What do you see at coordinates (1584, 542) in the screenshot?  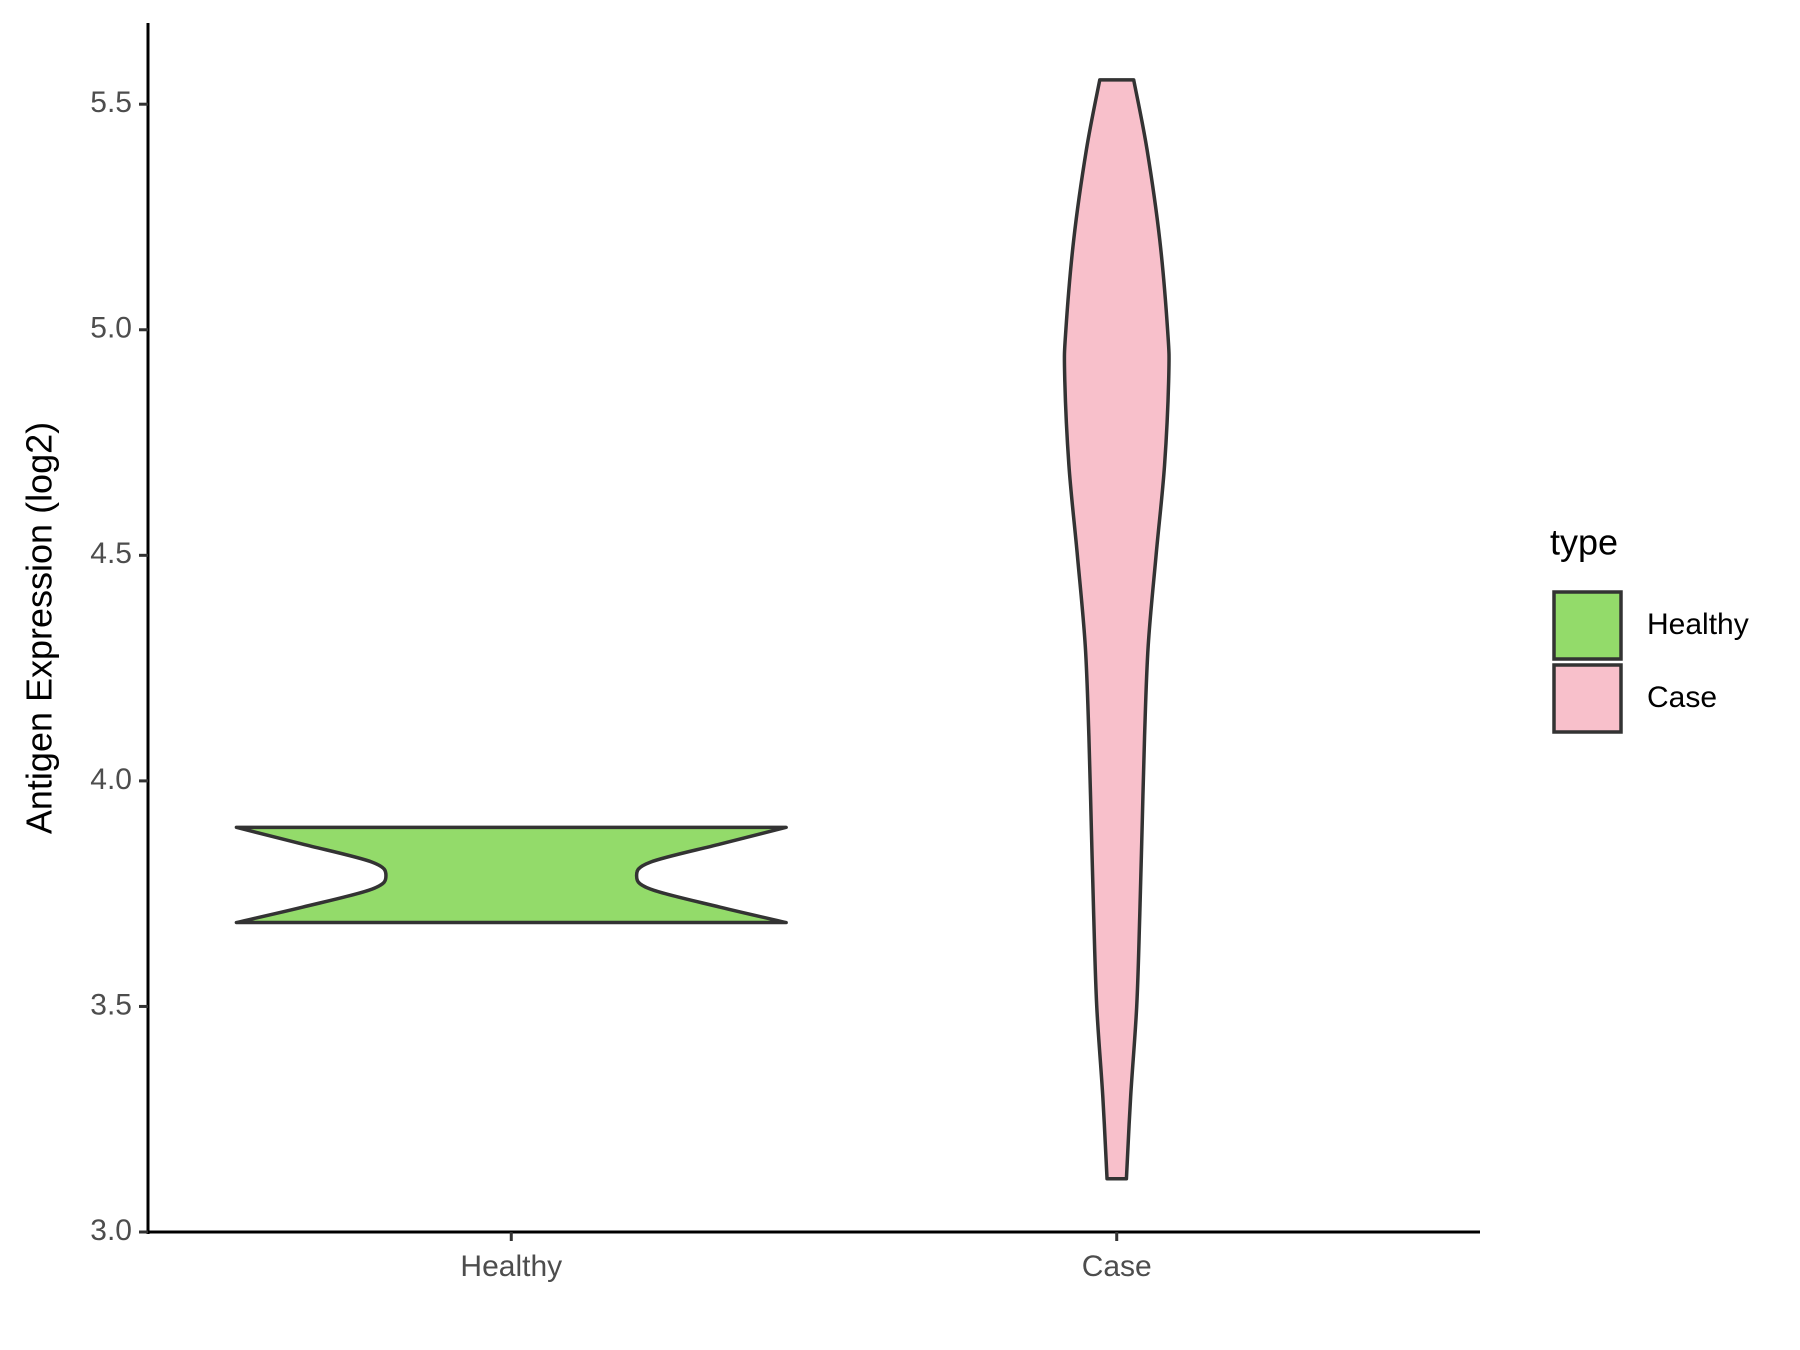 I see `legend-title: type` at bounding box center [1584, 542].